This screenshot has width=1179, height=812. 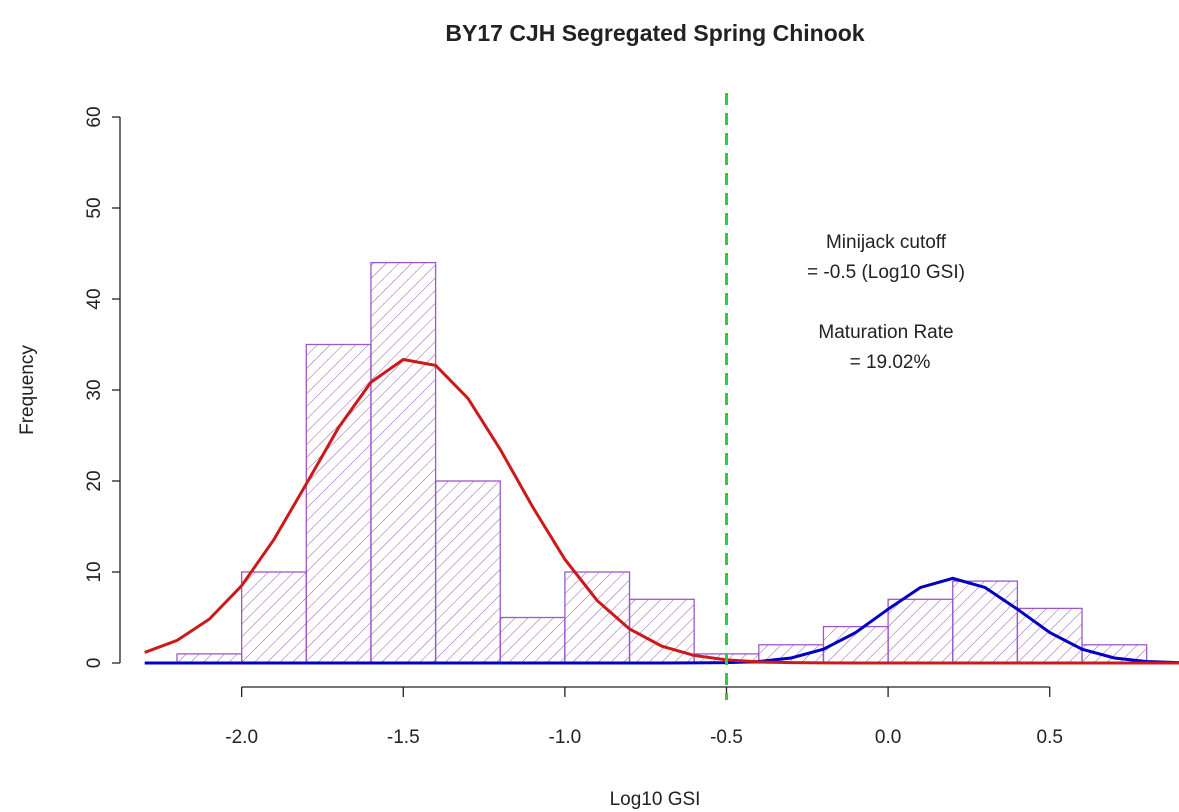 What do you see at coordinates (888, 737) in the screenshot?
I see `x-tick-label: 0.0` at bounding box center [888, 737].